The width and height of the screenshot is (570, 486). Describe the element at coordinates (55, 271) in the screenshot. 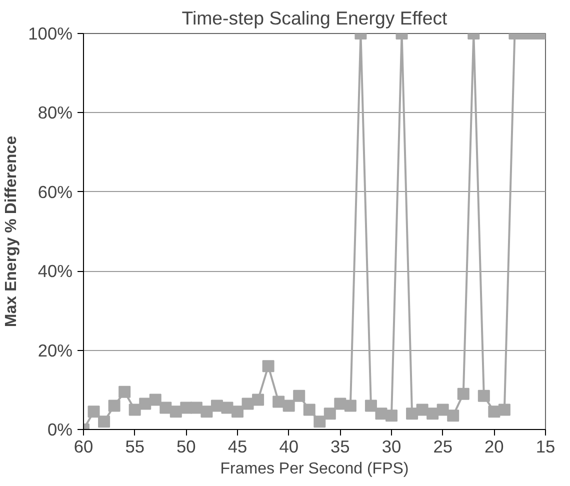

I see `y-tick-label: 40%` at that location.